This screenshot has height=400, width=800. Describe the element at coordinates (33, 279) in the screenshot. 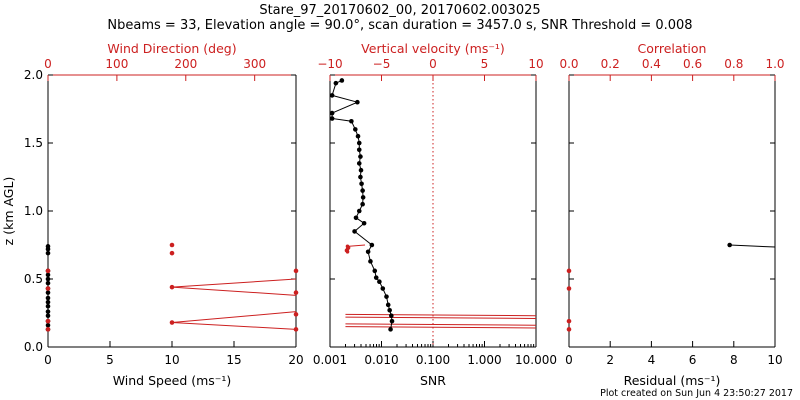

I see `y-tick-label: 0.5` at that location.